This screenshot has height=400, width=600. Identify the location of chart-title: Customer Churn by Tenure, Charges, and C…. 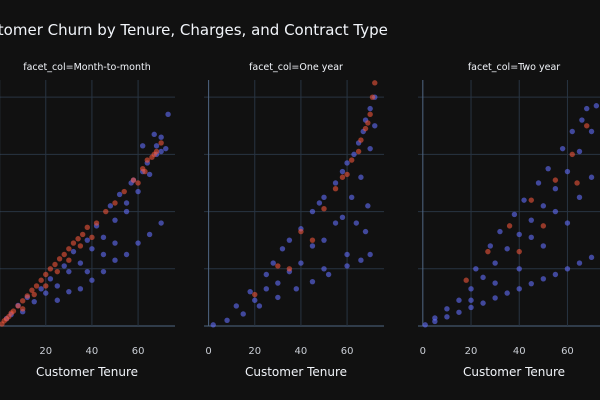
(194, 30).